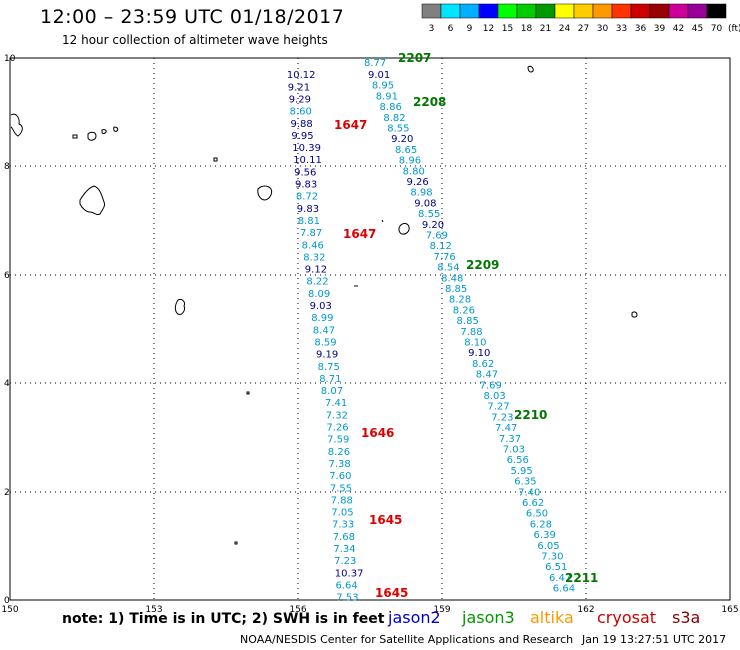 The height and width of the screenshot is (650, 740). I want to click on wave-height-value: 7.88, so click(471, 332).